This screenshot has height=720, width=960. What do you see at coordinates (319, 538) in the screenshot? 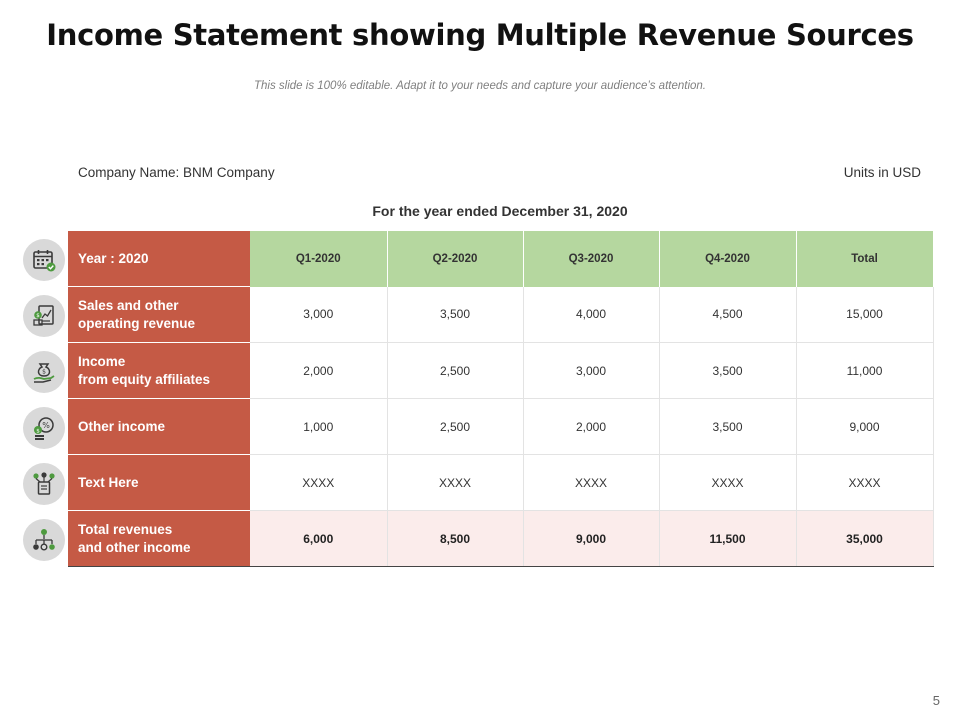
I see `table-cell: 6,000` at bounding box center [319, 538].